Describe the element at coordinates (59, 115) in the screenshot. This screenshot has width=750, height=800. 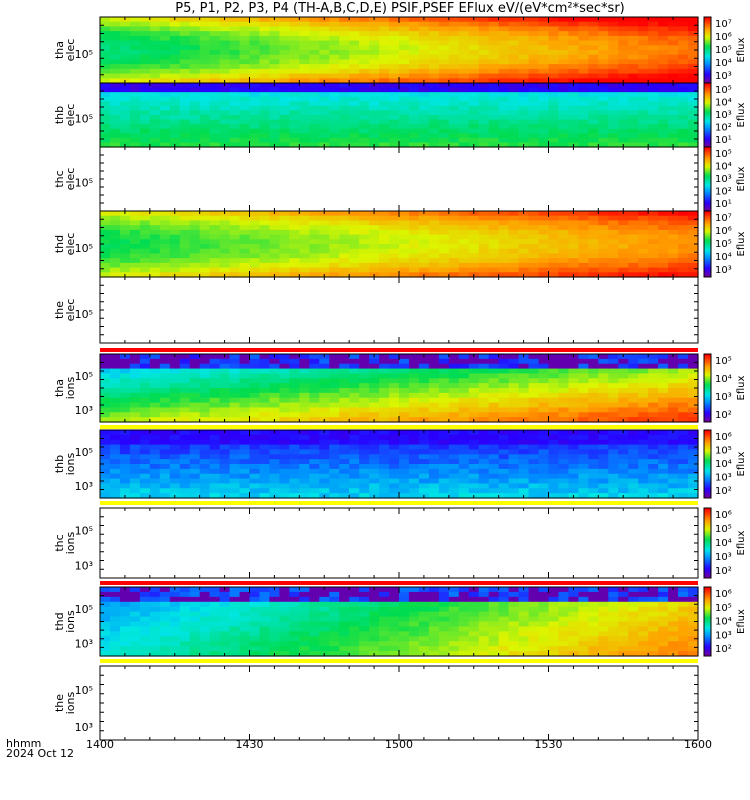
I see `panel-probe-label: thb` at that location.